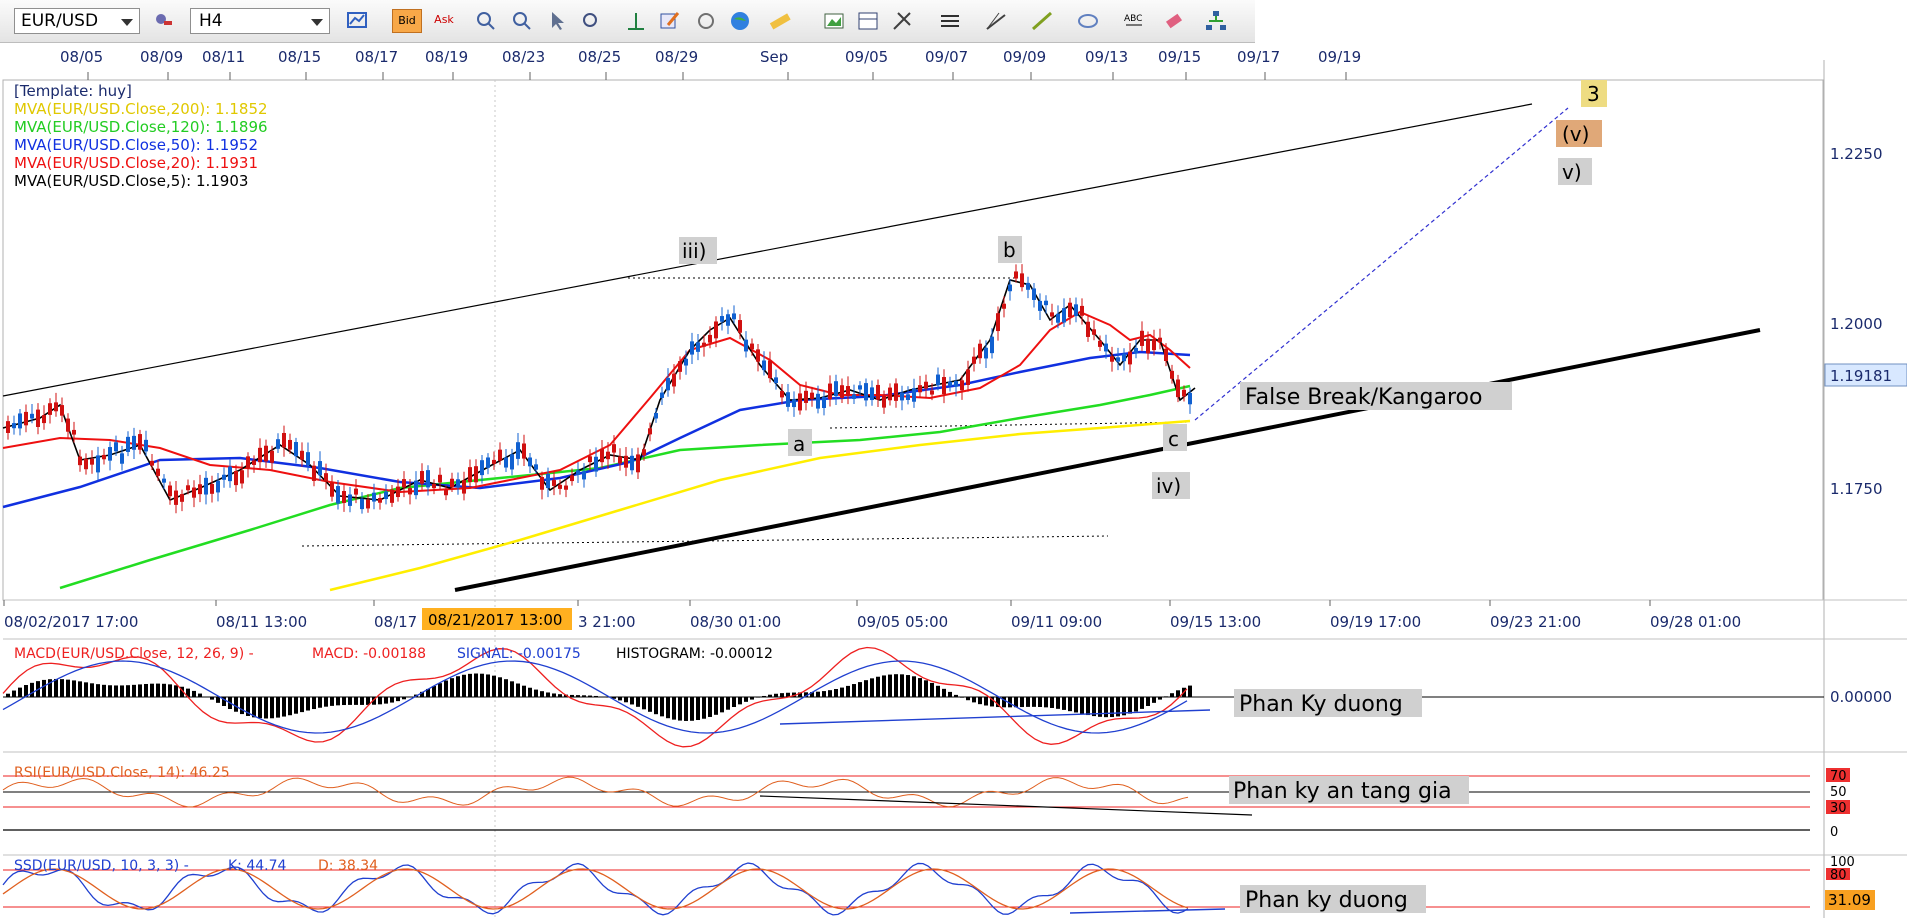  Describe the element at coordinates (950, 21) in the screenshot. I see `lines-icon` at that location.